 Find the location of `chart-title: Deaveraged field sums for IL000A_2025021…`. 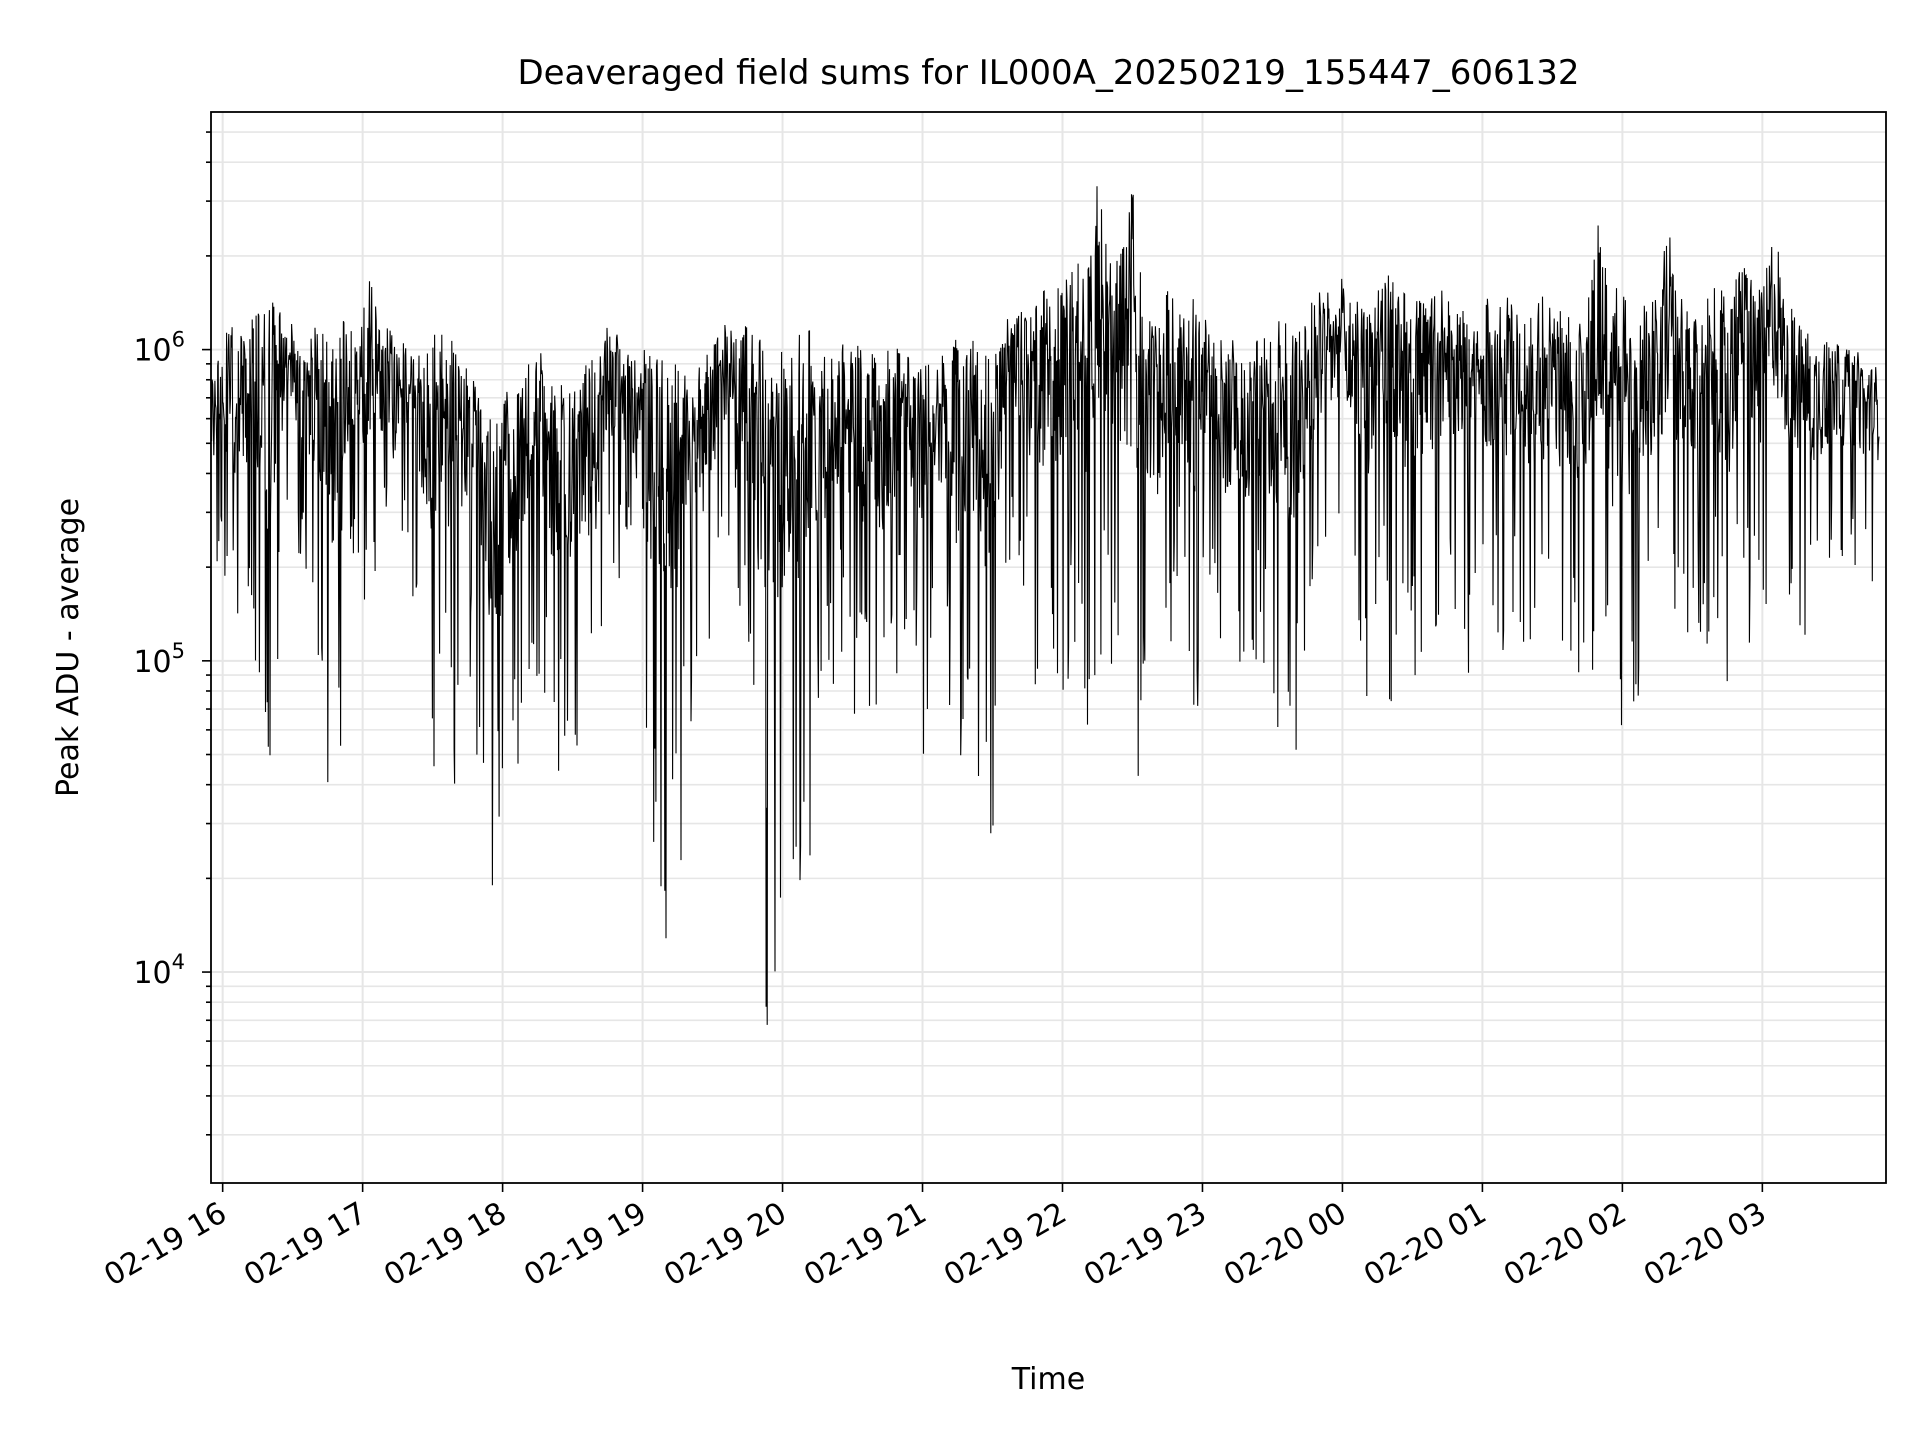

chart-title: Deaveraged field sums for IL000A_2025021… is located at coordinates (1048, 73).